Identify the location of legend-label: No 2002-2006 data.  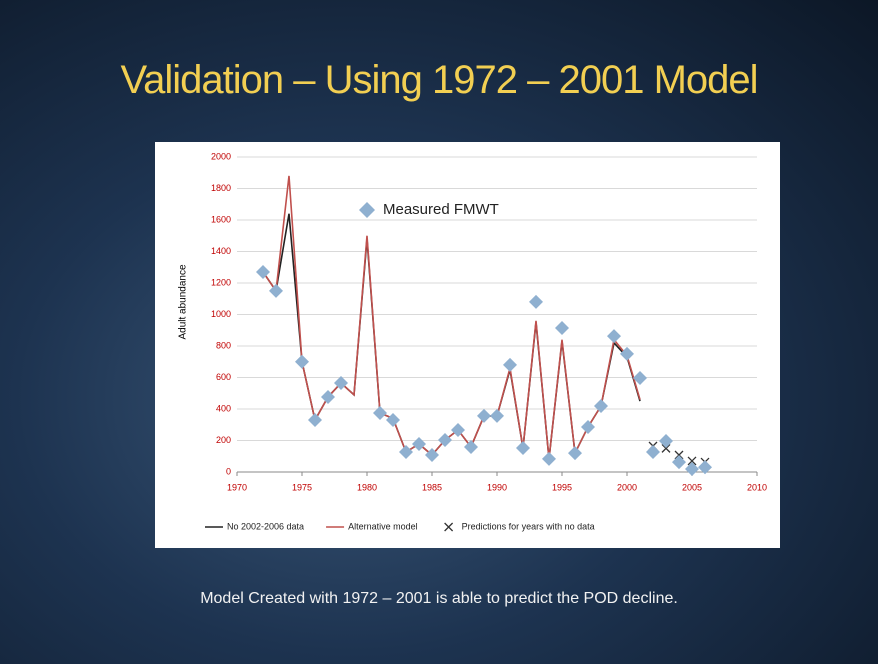
(265, 526).